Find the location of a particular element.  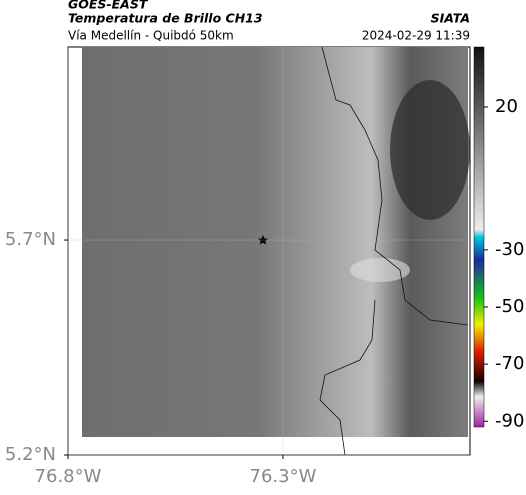

colorbar-tick-label: -90 is located at coordinates (509, 420).